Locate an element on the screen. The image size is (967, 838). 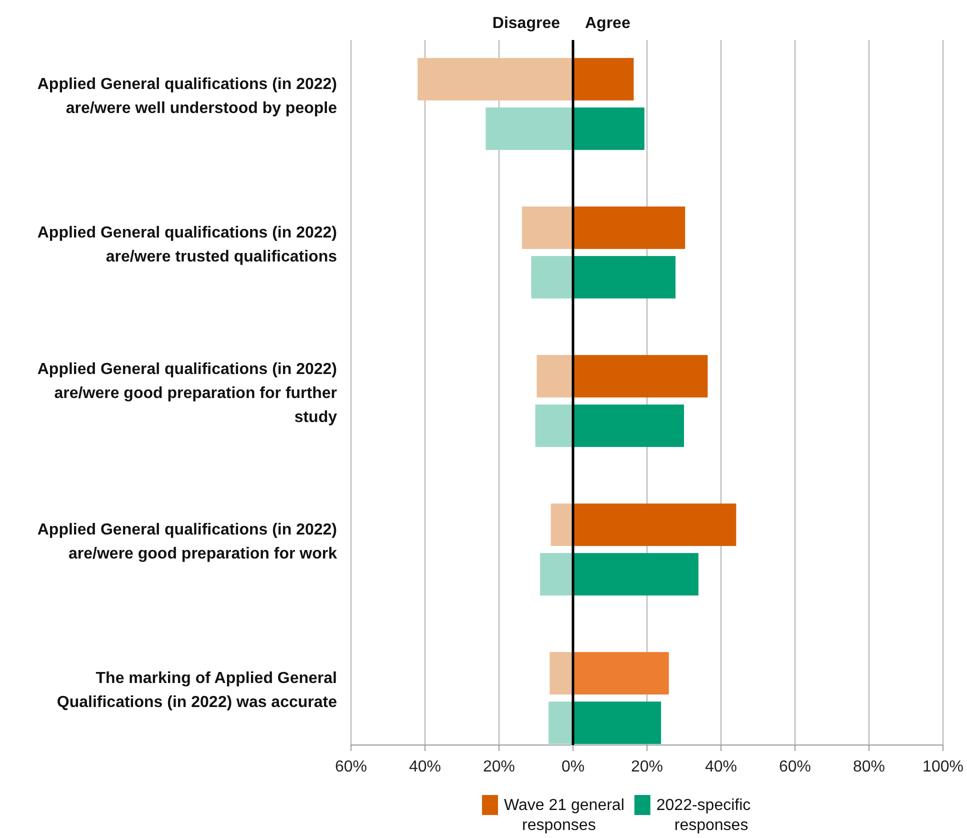
y-tick-label: Applied General qualifications (in 2022) are/were well understood by people is located at coordinates (187, 96).